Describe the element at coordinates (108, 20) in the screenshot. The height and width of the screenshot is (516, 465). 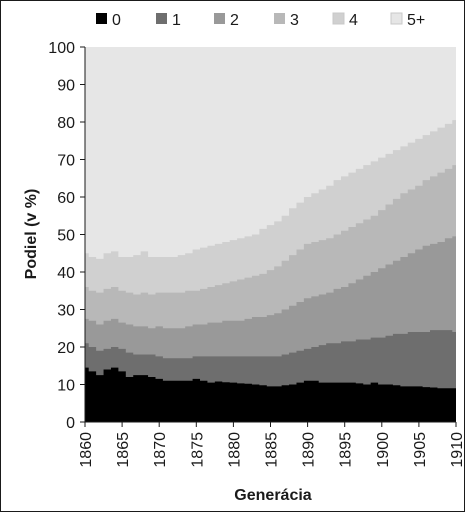
I see `legend-item-0: 0` at that location.